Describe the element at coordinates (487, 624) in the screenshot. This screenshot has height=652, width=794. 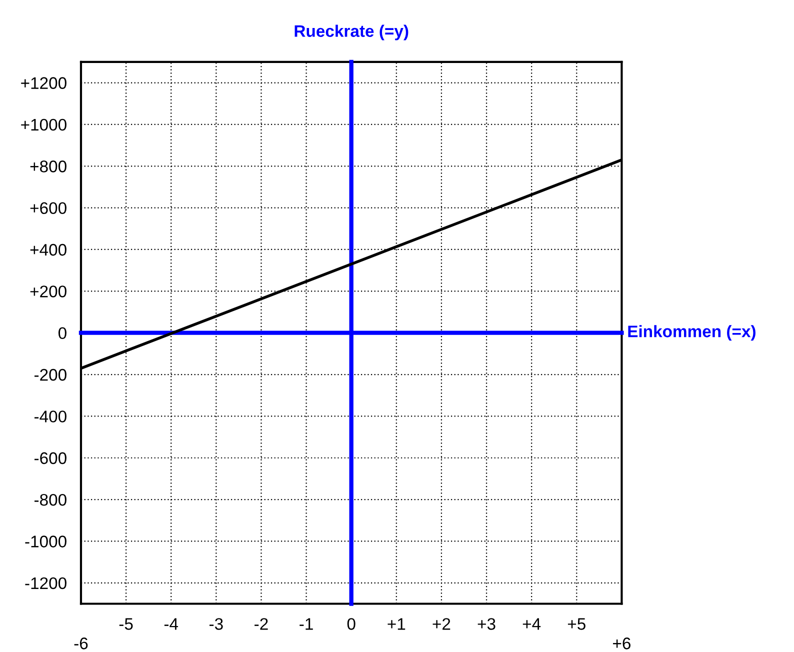
I see `x-tick-label: +3` at that location.